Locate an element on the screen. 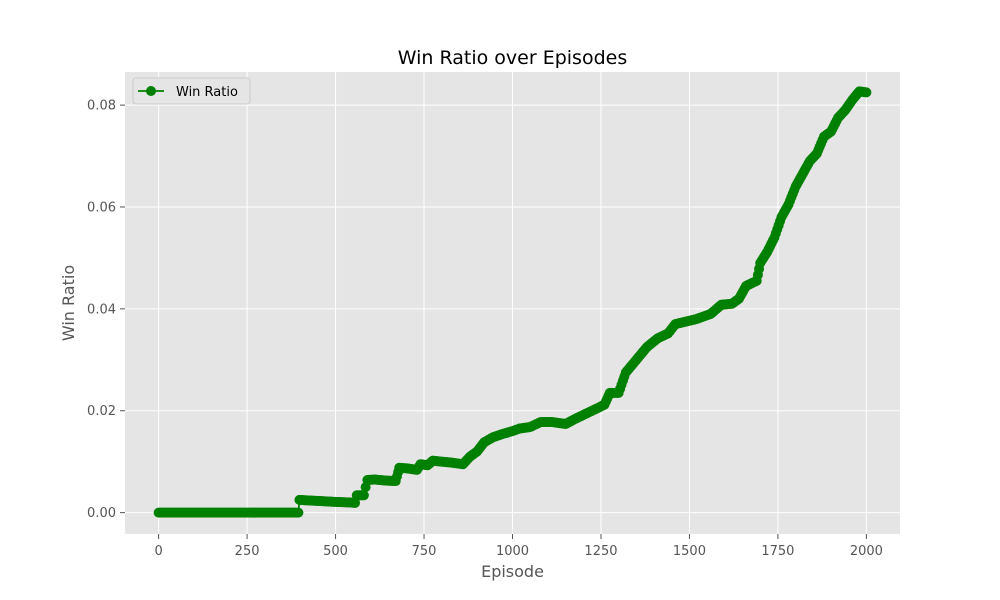 This screenshot has height=600, width=1000. legend-box is located at coordinates (191, 91).